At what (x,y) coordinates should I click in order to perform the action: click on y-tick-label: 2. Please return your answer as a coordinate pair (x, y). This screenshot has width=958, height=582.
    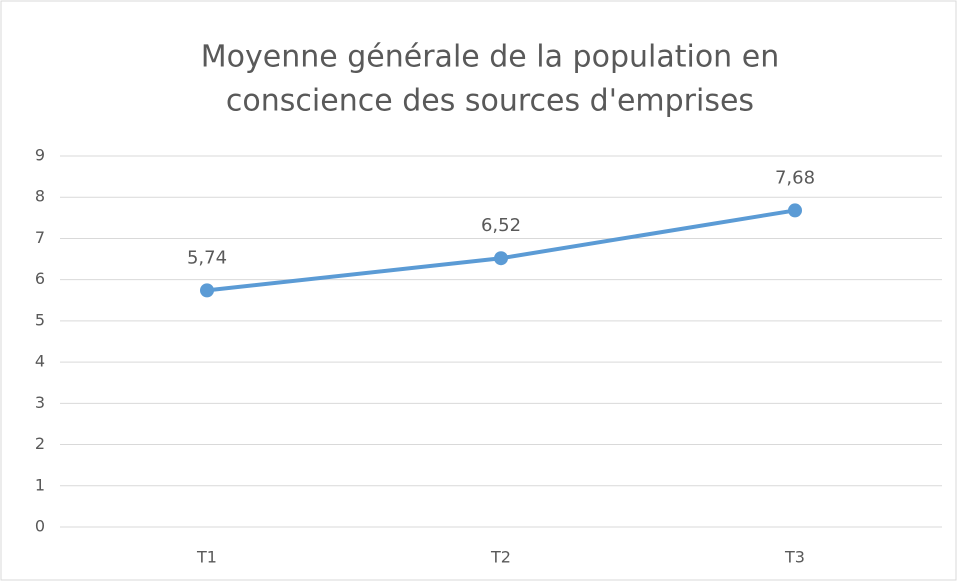
    Looking at the image, I should click on (40, 443).